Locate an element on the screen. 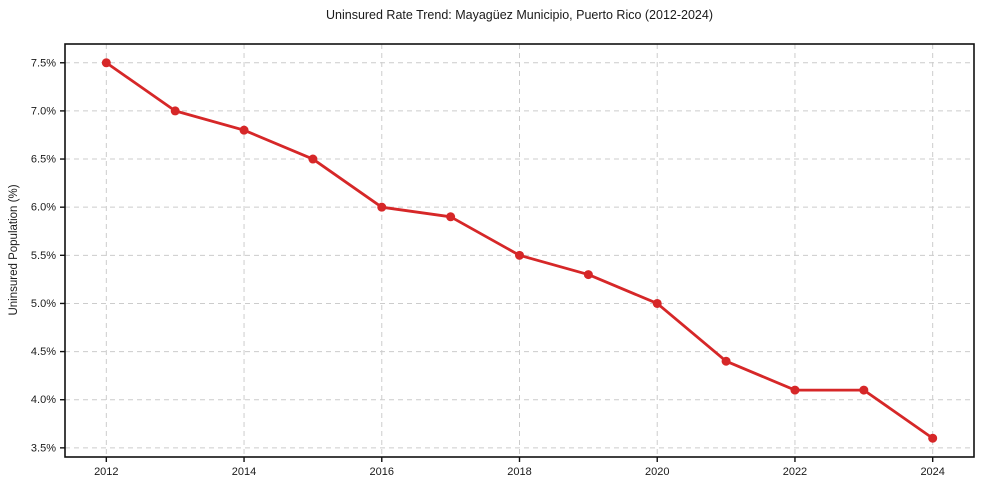 The height and width of the screenshot is (490, 989). y-tick-label: 5.0% is located at coordinates (43, 304).